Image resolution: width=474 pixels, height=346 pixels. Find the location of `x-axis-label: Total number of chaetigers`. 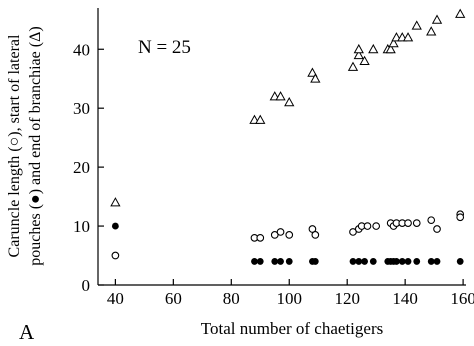

x-axis-label: Total number of chaetigers is located at coordinates (292, 328).